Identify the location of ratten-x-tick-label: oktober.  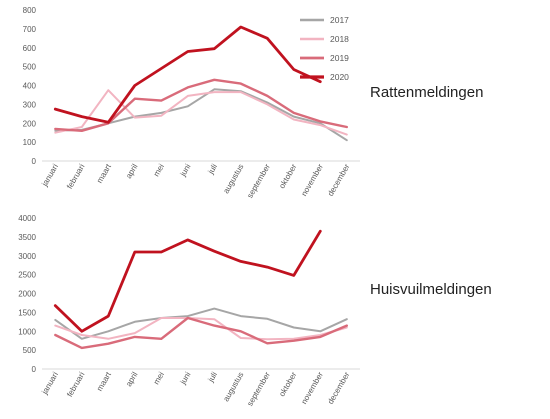
(287, 176).